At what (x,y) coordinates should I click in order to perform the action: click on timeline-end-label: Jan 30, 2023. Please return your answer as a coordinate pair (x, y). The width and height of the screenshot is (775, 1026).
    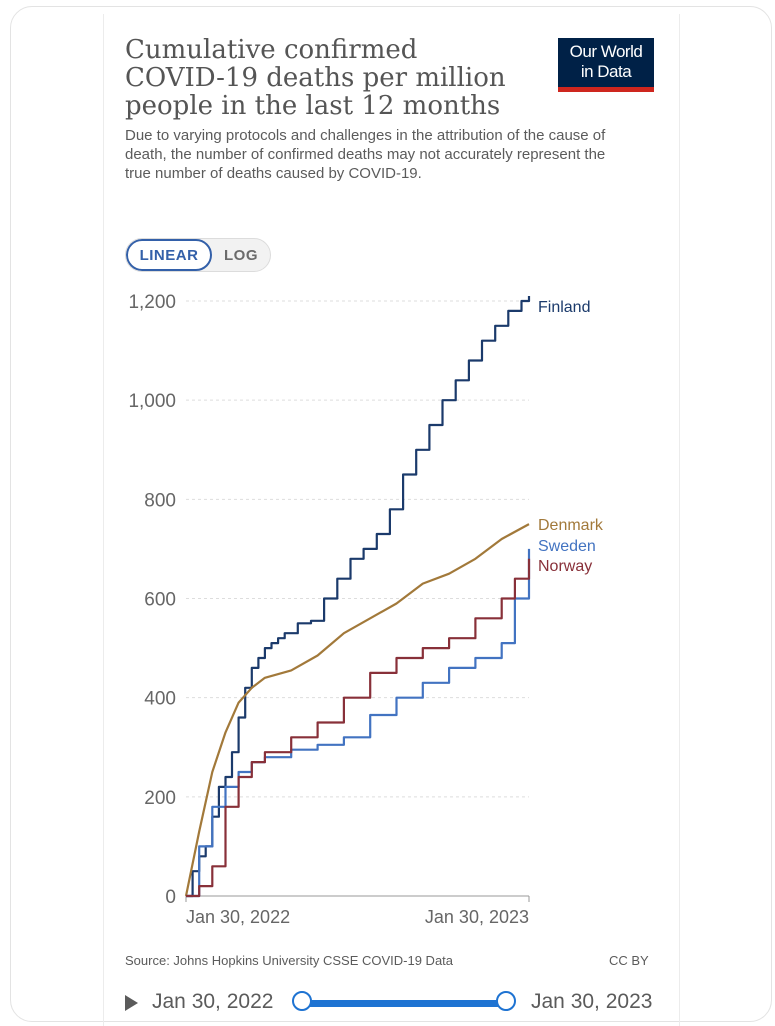
    Looking at the image, I should click on (592, 1001).